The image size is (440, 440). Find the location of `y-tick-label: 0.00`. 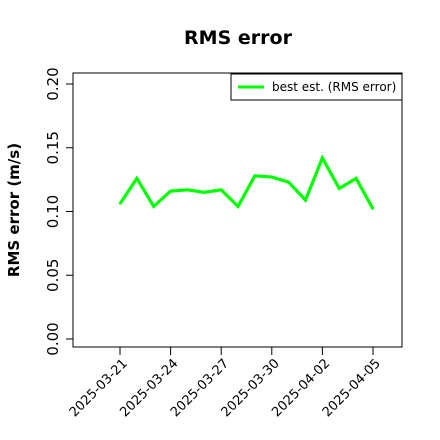

y-tick-label: 0.00 is located at coordinates (53, 338).